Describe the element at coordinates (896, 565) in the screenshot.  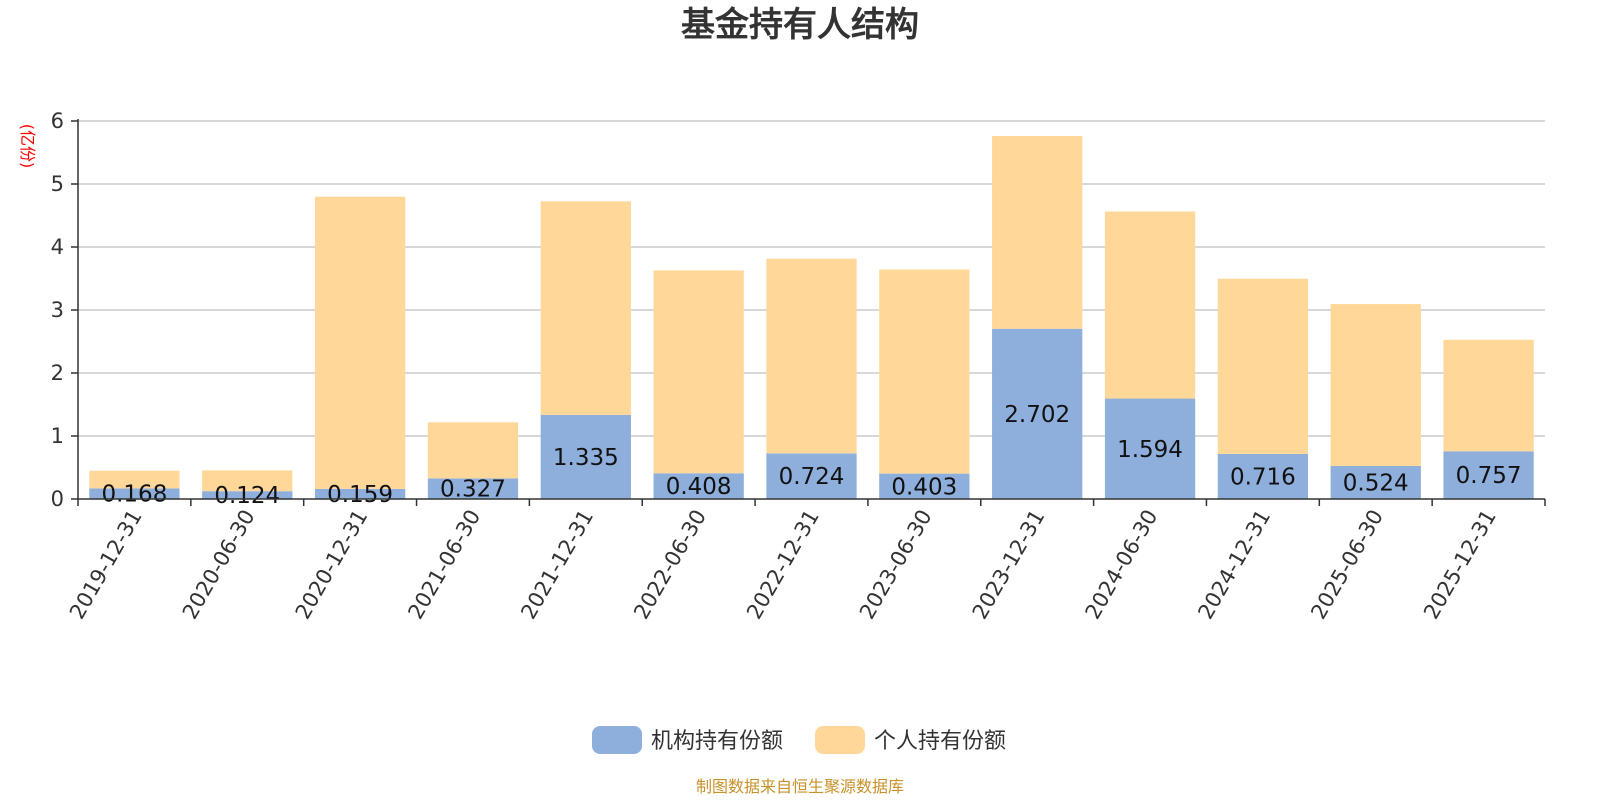
I see `x-tick-label: 2023-06-30` at that location.